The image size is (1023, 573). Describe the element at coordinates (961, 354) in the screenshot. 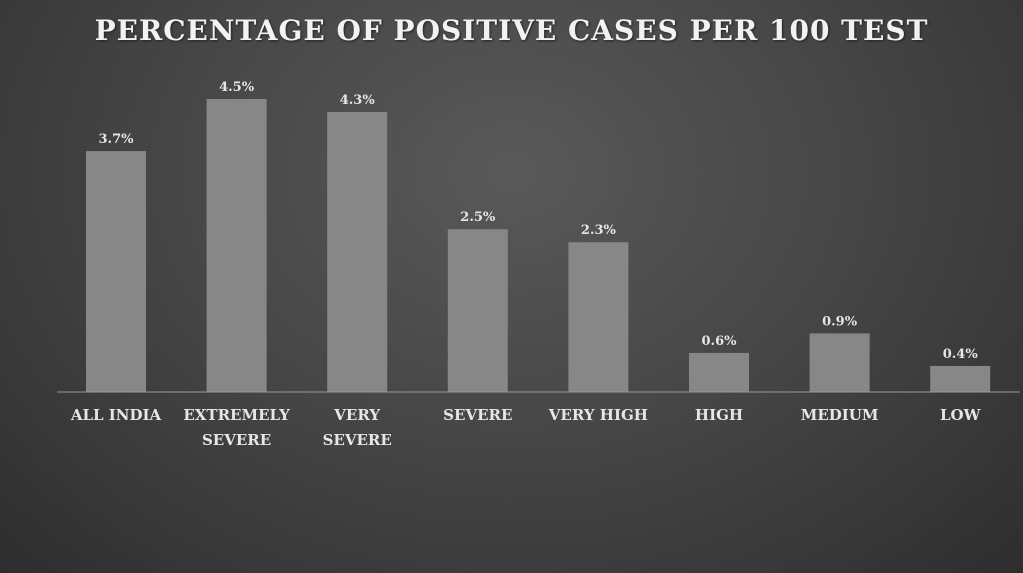

I see `data-label: 0.4%` at that location.